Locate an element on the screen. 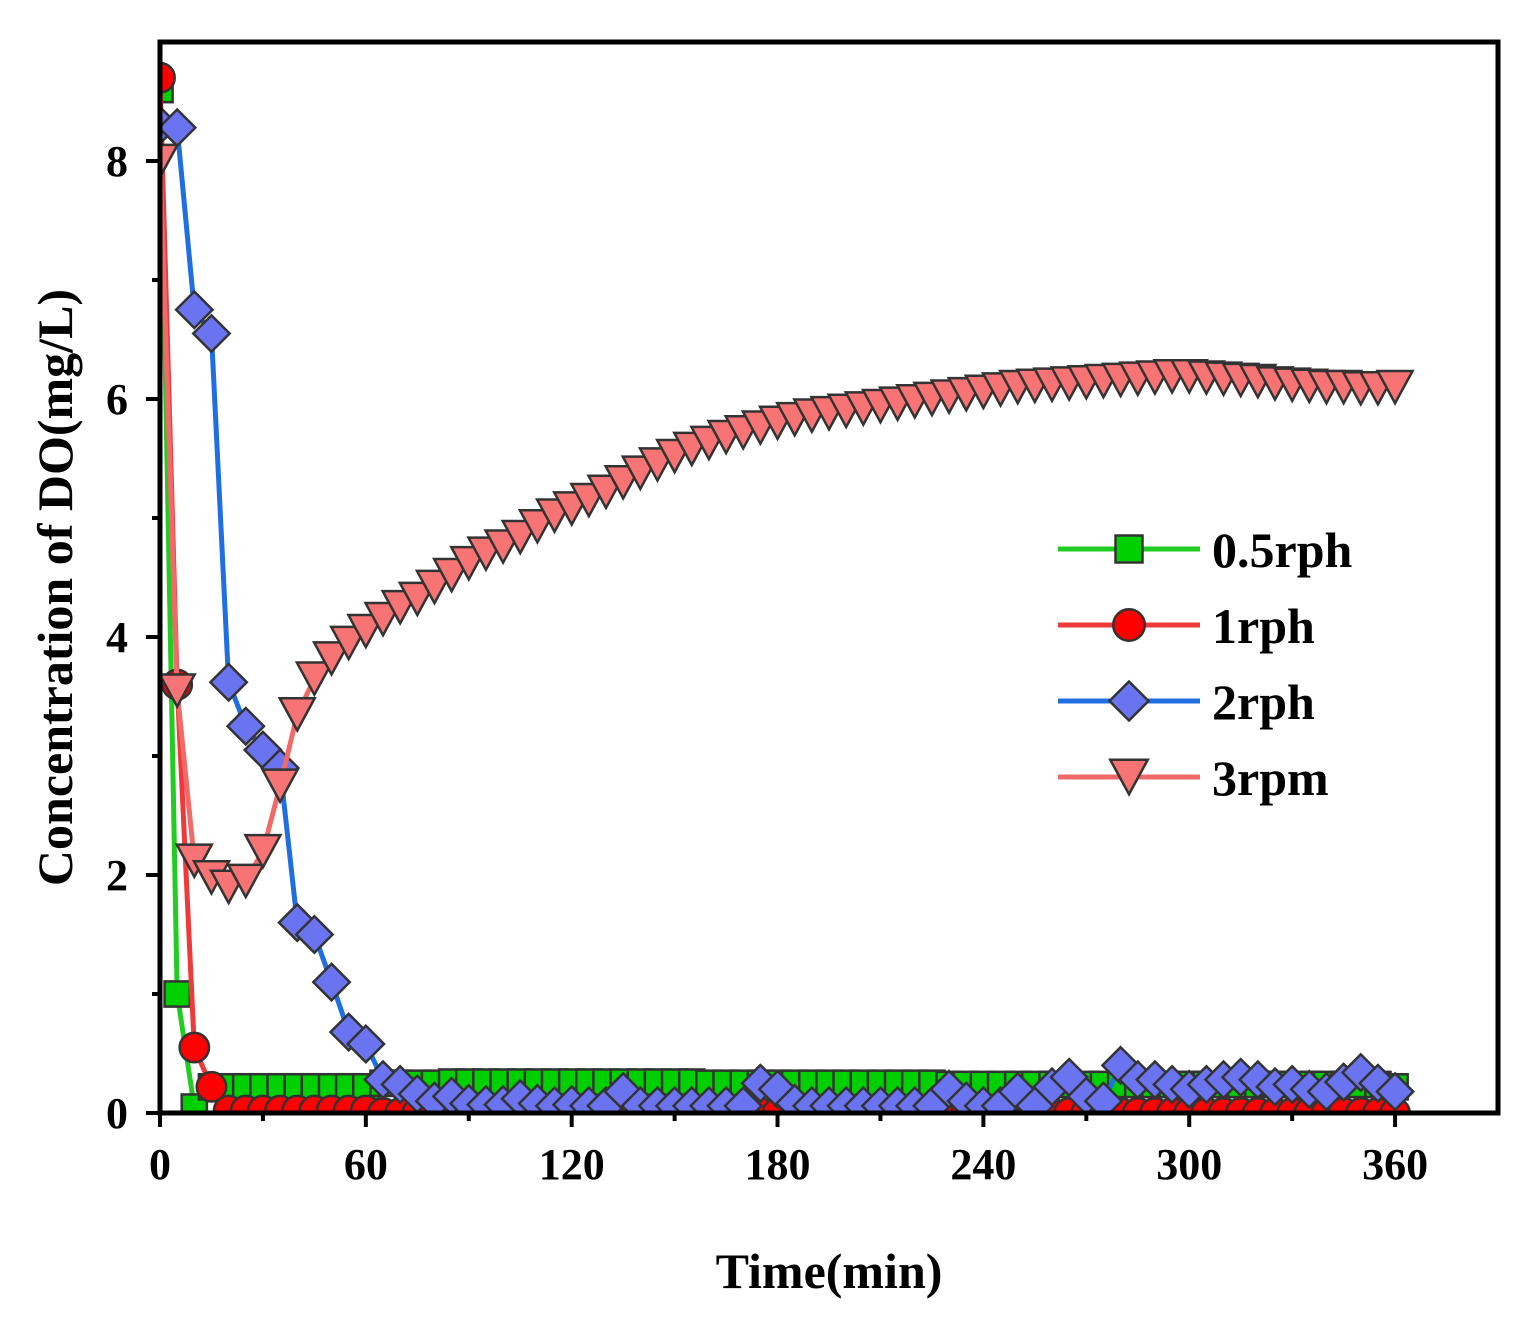  legend-label: 1rph is located at coordinates (1263, 626).